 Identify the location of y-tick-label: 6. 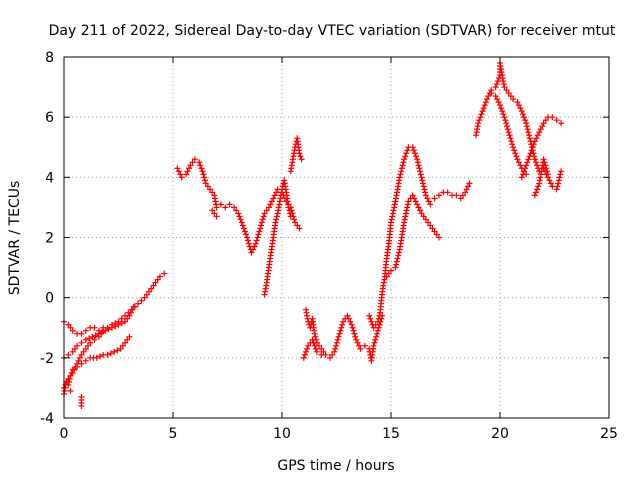
(49, 118).